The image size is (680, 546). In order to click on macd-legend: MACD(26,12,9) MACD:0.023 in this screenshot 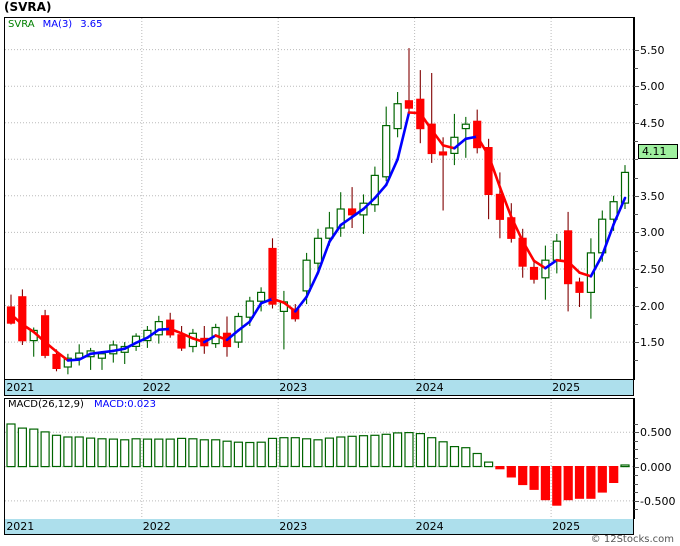, I will do `click(82, 405)`.